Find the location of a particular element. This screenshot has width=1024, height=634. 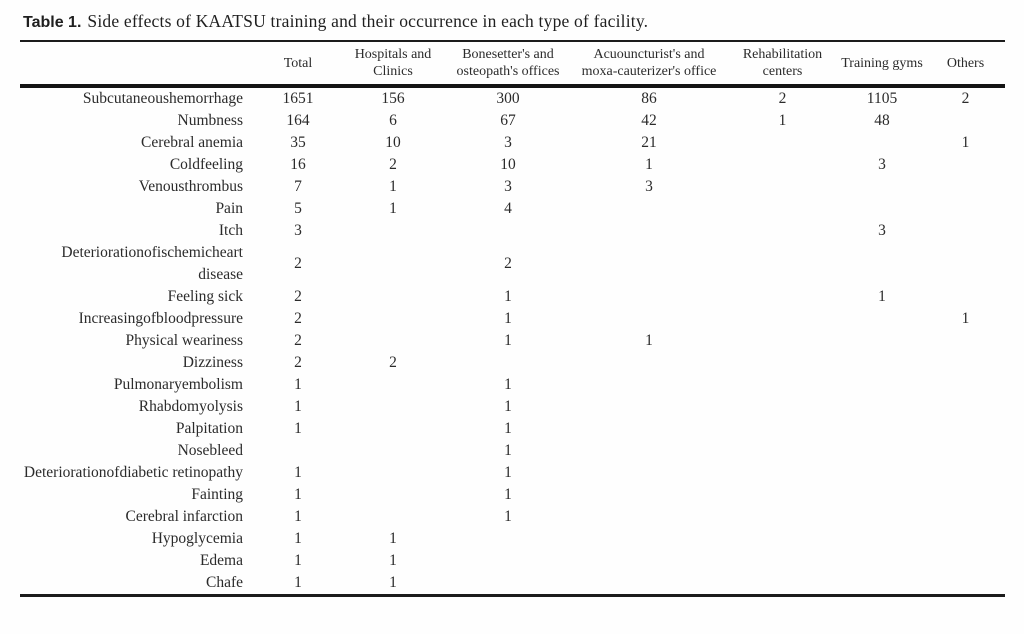

table-caption-label: Table 1. is located at coordinates (52, 22).